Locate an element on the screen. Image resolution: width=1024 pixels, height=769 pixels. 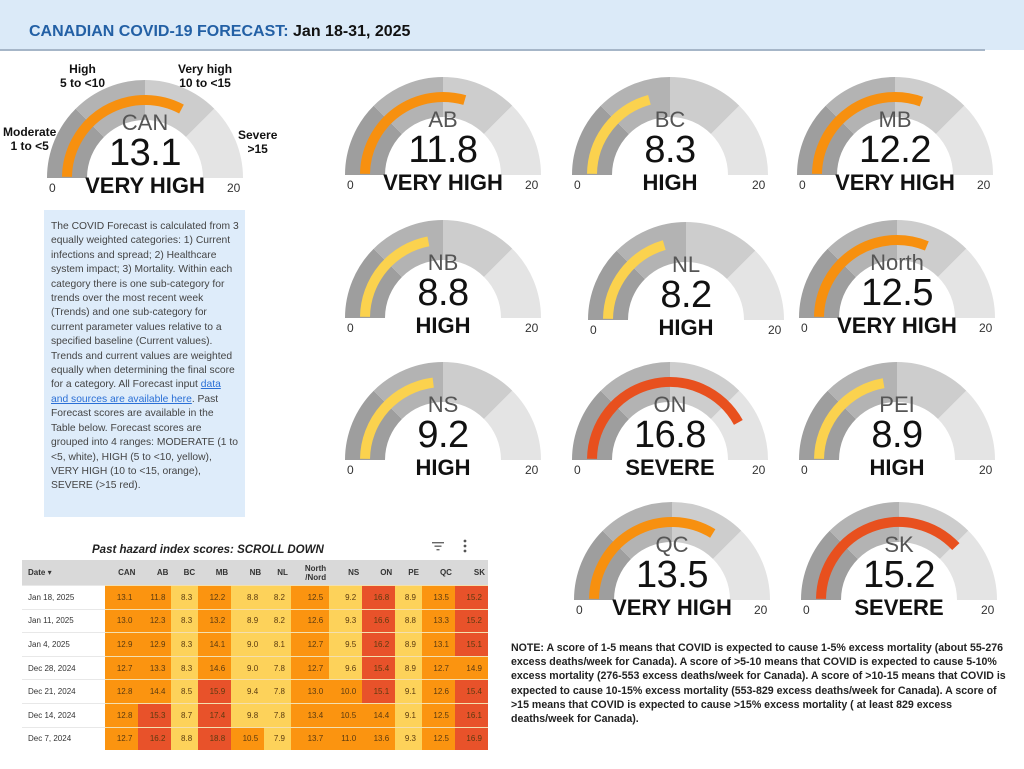
legend-moderate-name: Moderate is located at coordinates (30, 132).